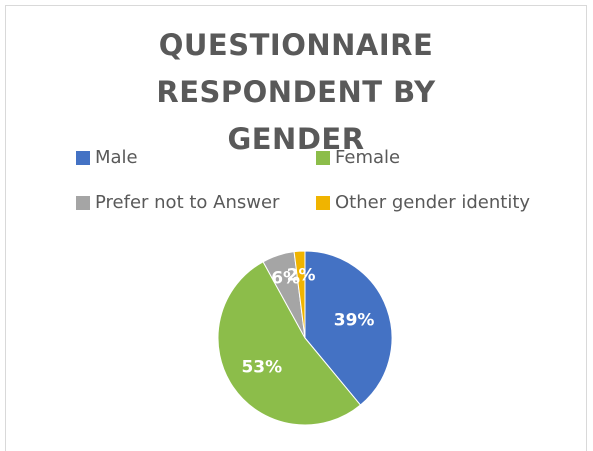 The image size is (593, 451). I want to click on legend-label: Prefer not to Answer, so click(187, 202).